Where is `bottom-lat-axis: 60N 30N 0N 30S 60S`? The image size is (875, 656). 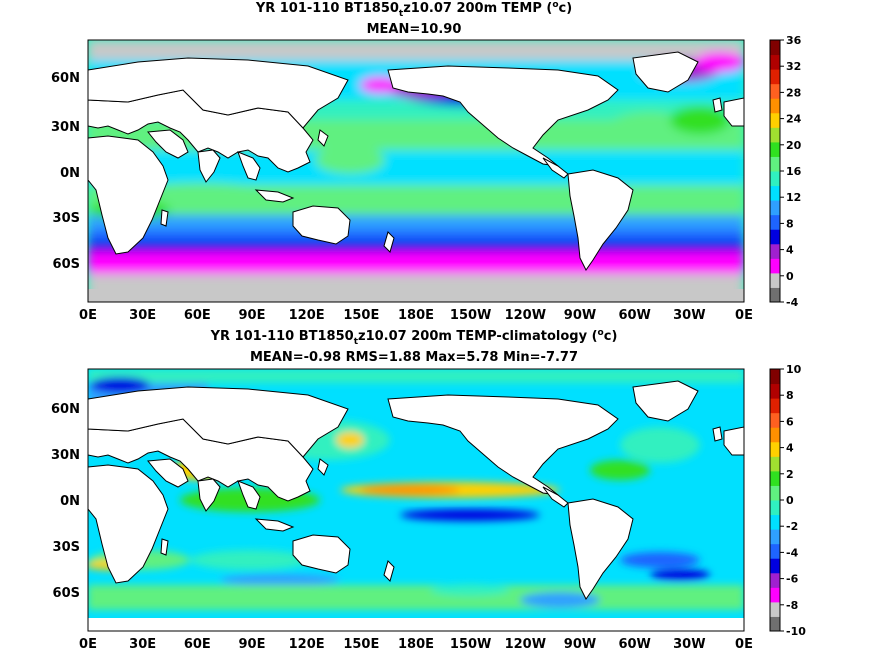
bottom-lat-axis: 60N 30N 0N 30S 60S is located at coordinates (65, 501).